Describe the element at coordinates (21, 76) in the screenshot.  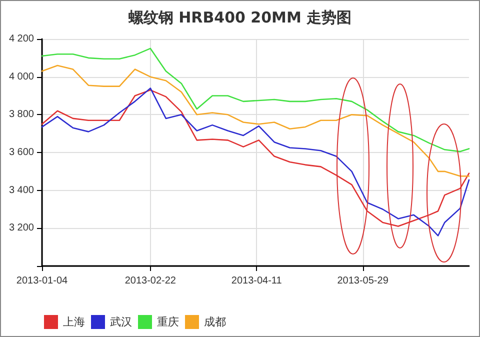
I see `y-tick-label: 4 000` at that location.